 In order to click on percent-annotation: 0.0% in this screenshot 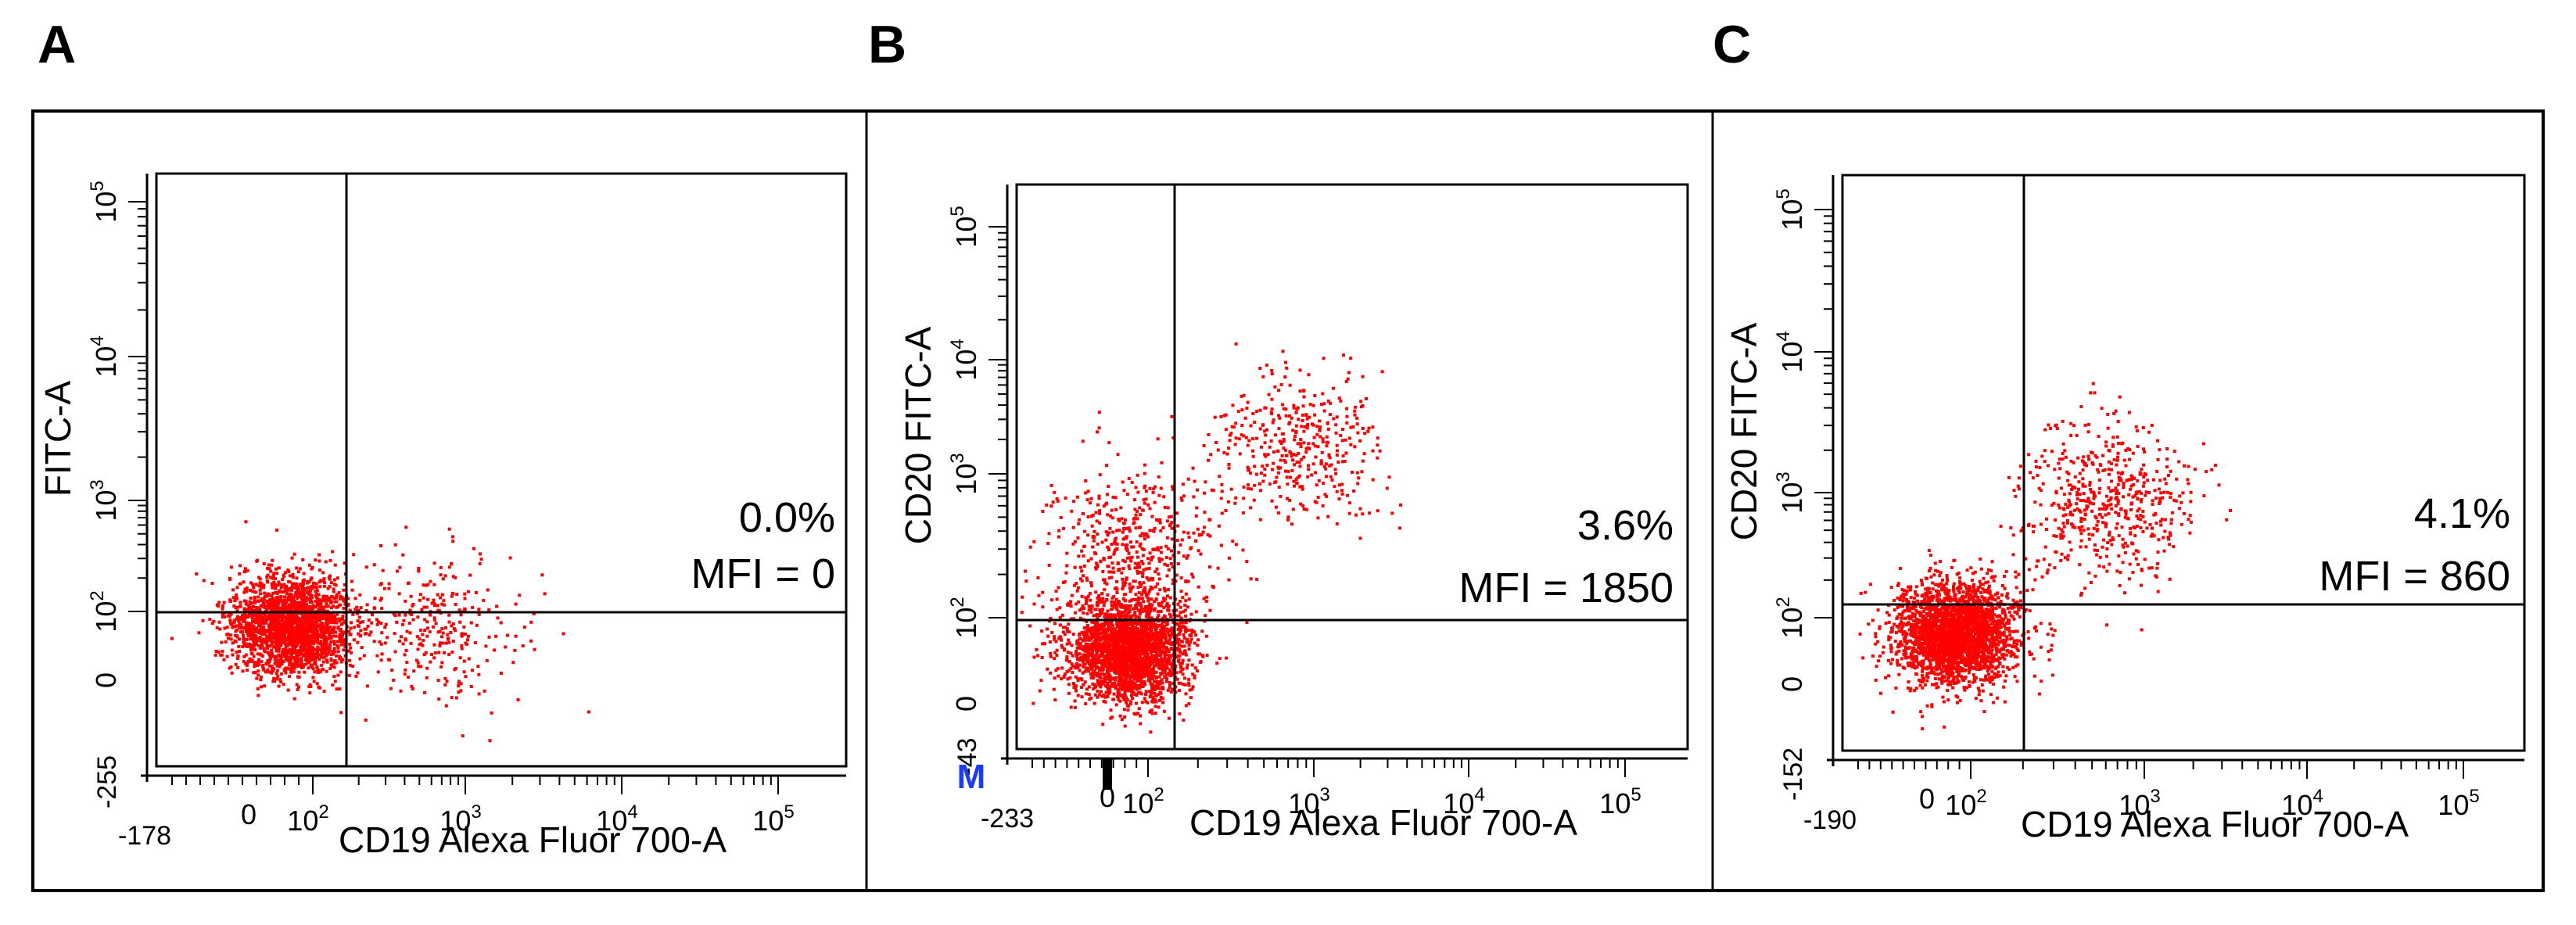, I will do `click(787, 517)`.